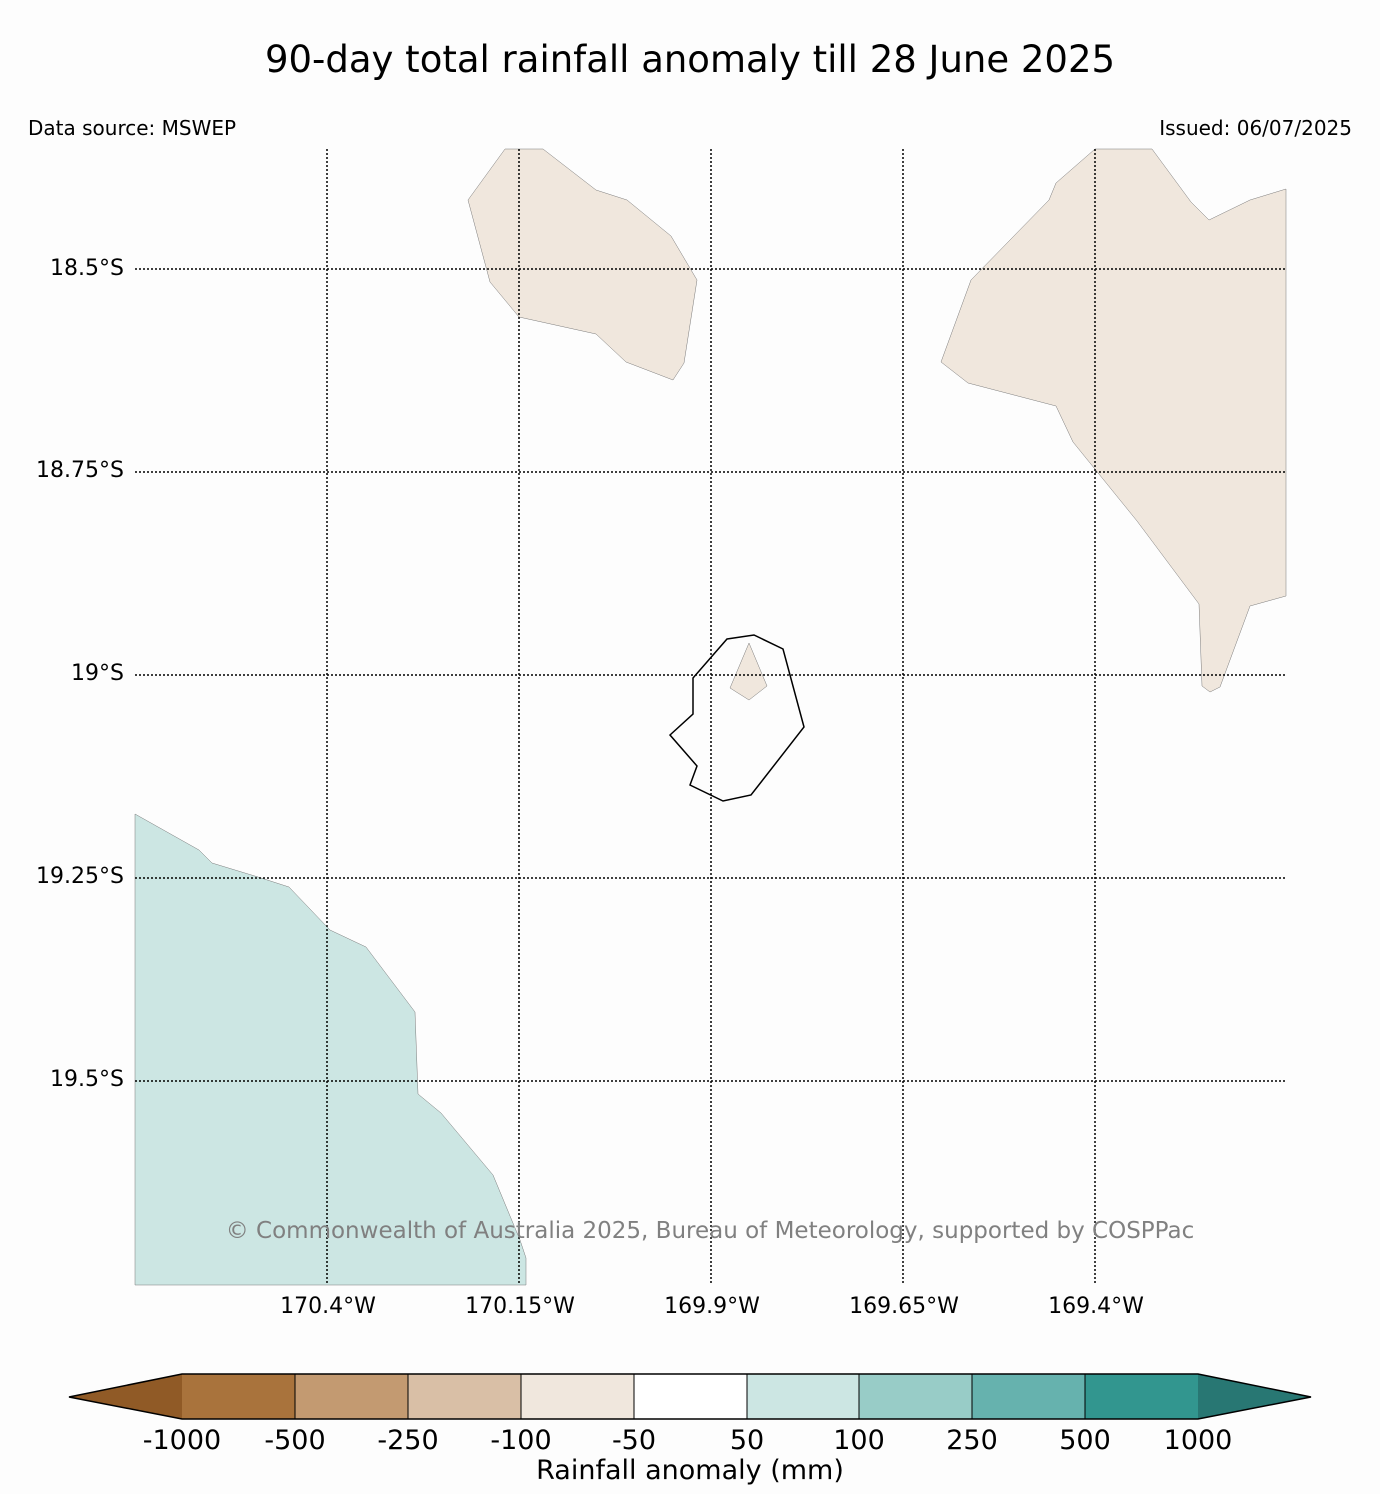 This screenshot has height=1494, width=1380. What do you see at coordinates (520, 1306) in the screenshot?
I see `lon-label: 170.15°W` at bounding box center [520, 1306].